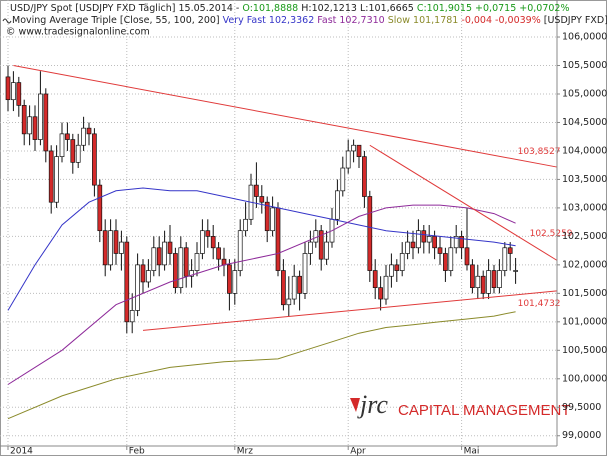  What do you see at coordinates (7, 21) in the screenshot?
I see `indicator-icon` at bounding box center [7, 21].